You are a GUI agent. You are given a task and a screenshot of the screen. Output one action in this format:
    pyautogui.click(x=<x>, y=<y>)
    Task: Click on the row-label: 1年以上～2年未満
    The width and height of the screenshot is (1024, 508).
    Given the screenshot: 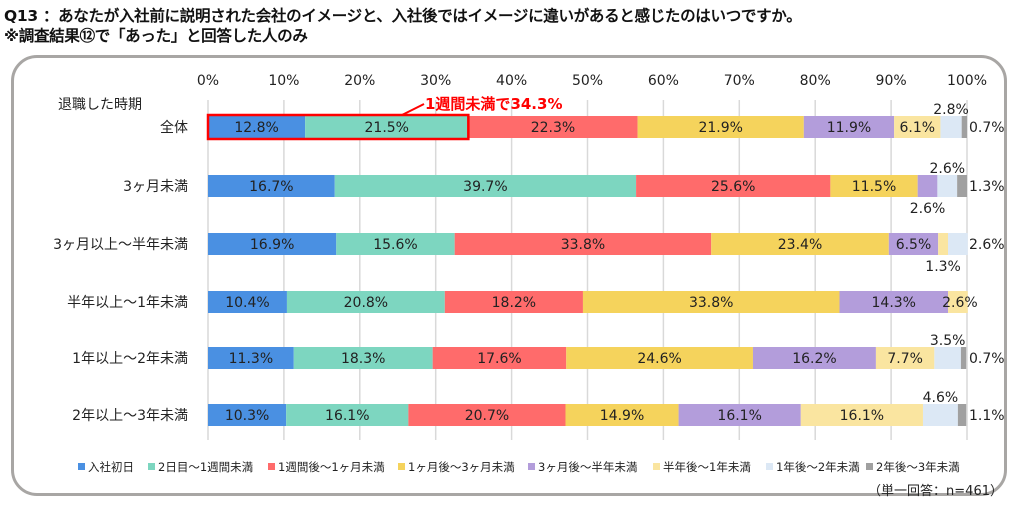 What is the action you would take?
    pyautogui.click(x=130, y=359)
    